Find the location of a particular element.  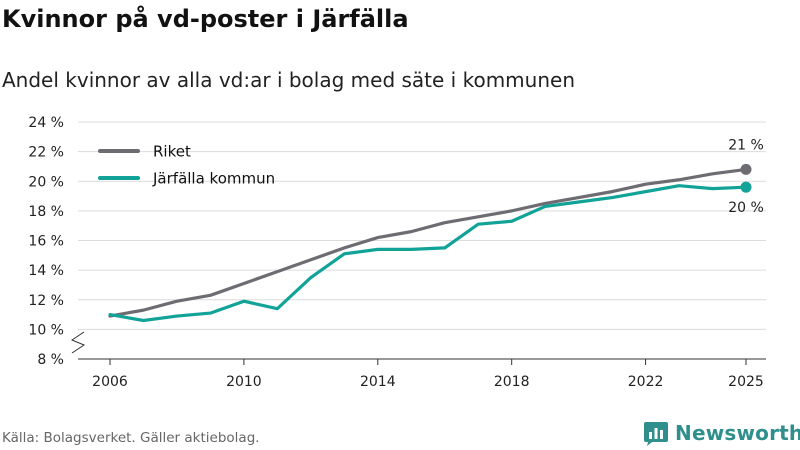

y-tick-label: 14 % is located at coordinates (46, 271).